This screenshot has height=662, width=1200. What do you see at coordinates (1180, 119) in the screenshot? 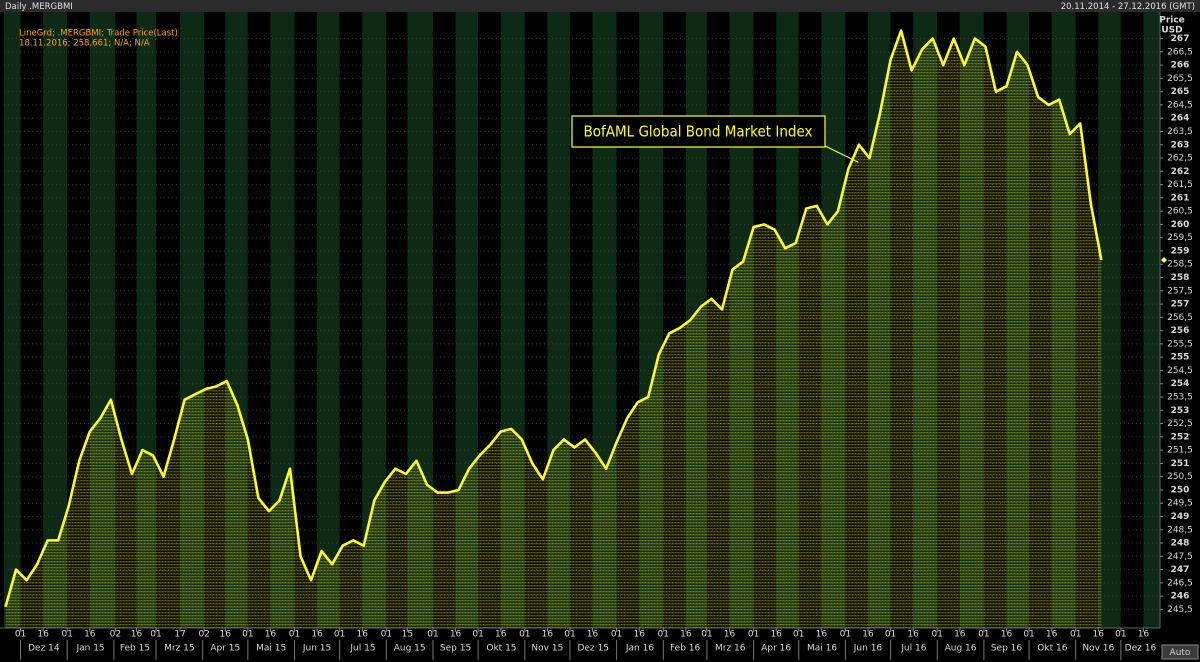
I see `y-tick-label: 264` at bounding box center [1180, 119].